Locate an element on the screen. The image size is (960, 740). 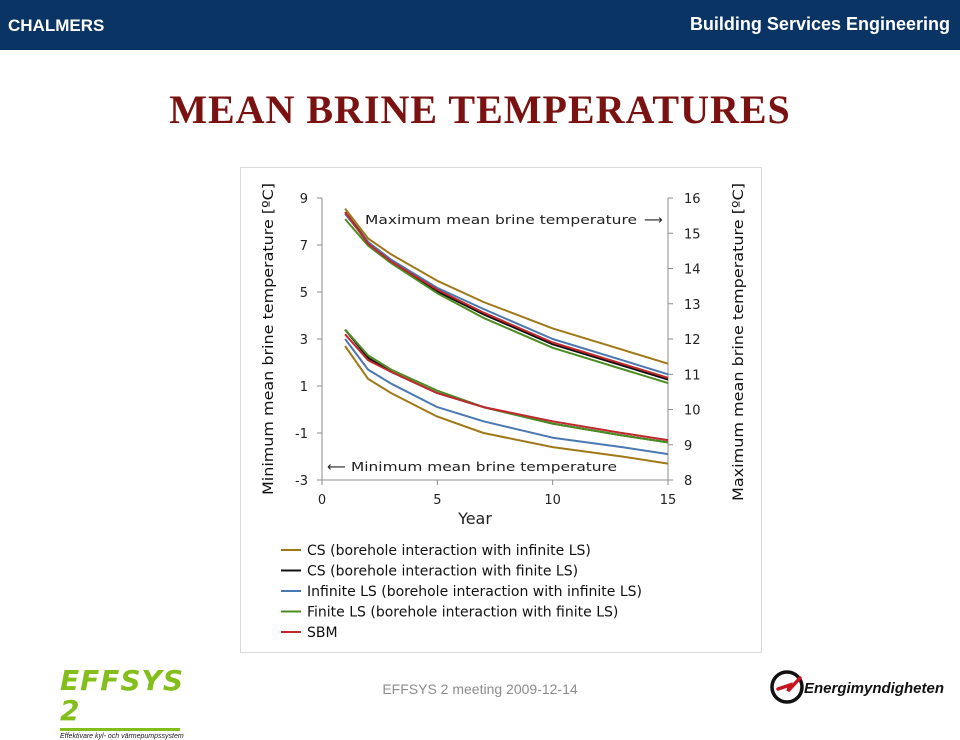
y-right-tick-label: 10 is located at coordinates (692, 411).